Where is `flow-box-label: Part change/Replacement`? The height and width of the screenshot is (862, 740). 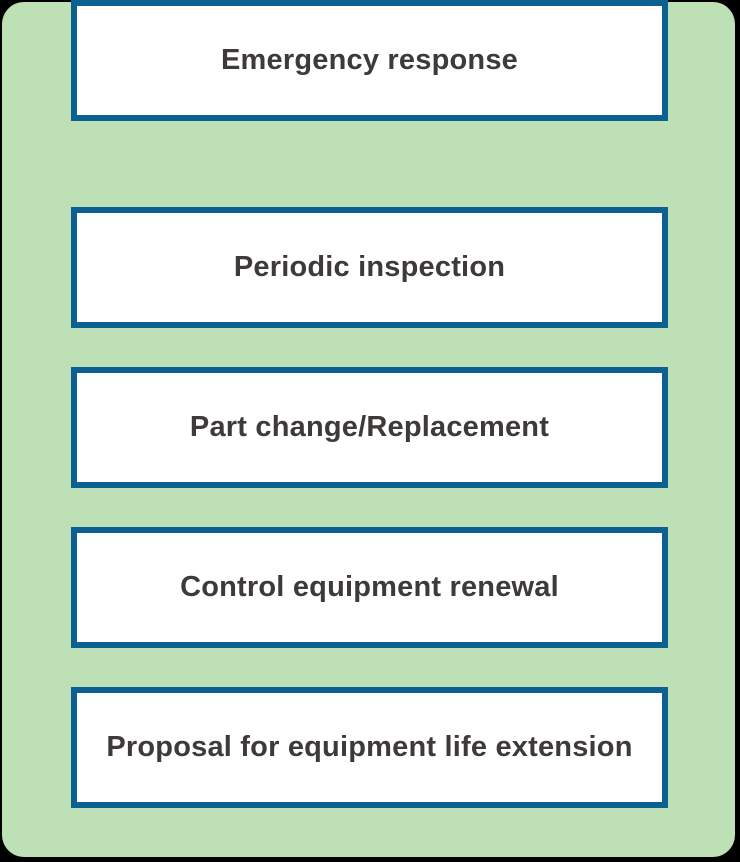 flow-box-label: Part change/Replacement is located at coordinates (369, 427).